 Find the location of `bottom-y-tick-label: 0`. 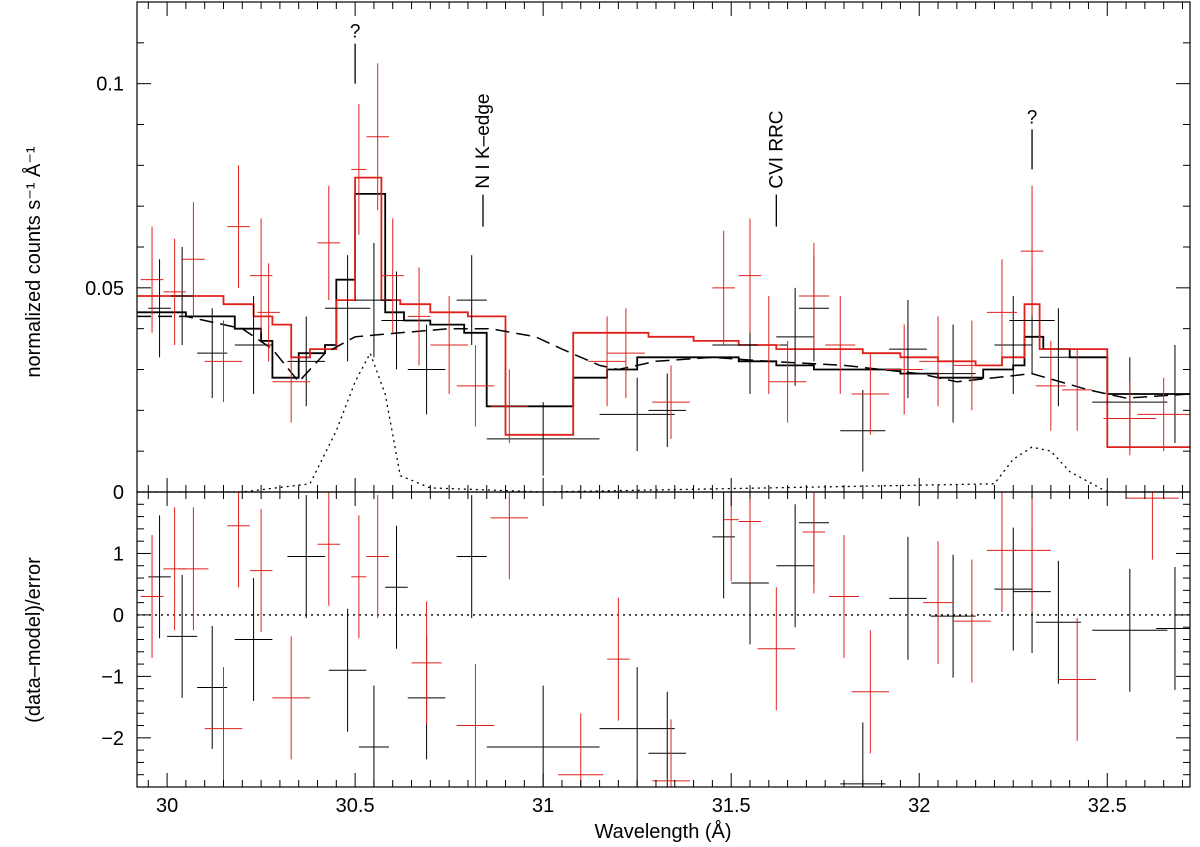

bottom-y-tick-label: 0 is located at coordinates (118, 616).